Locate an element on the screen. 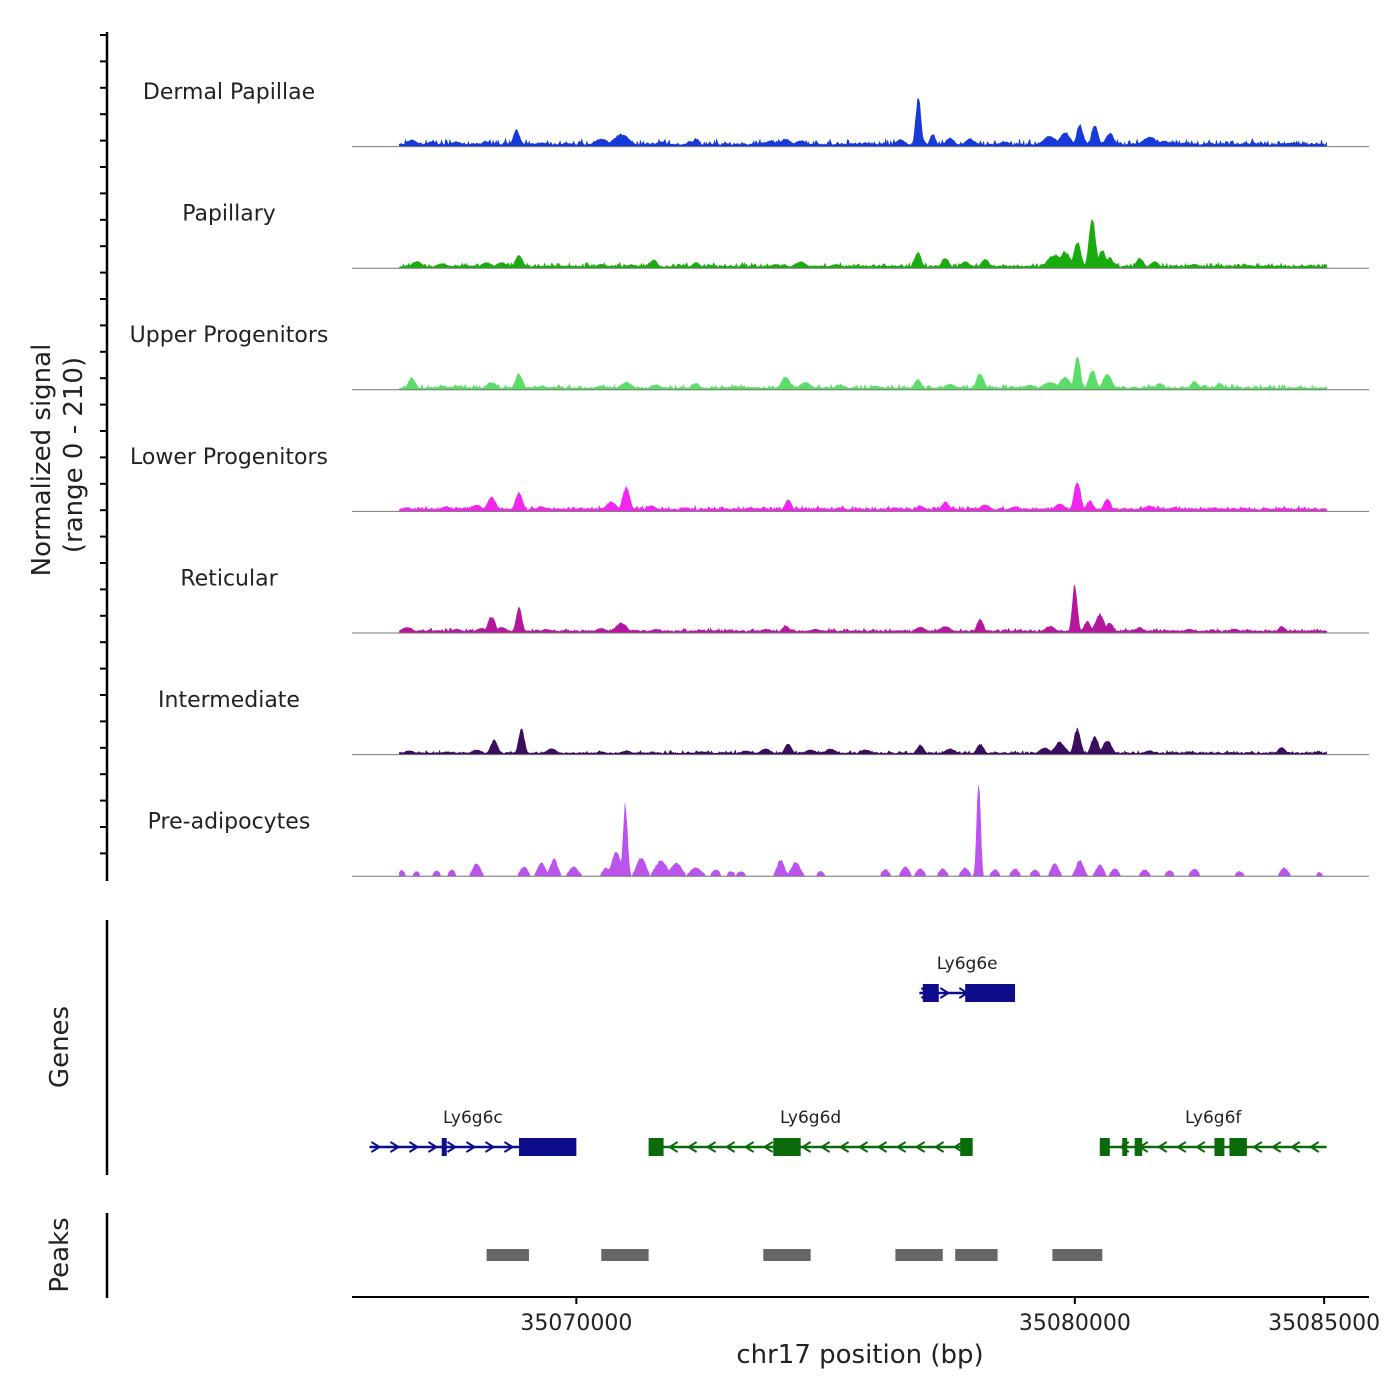 This screenshot has height=1400, width=1400. peak-track is located at coordinates (794, 1255).